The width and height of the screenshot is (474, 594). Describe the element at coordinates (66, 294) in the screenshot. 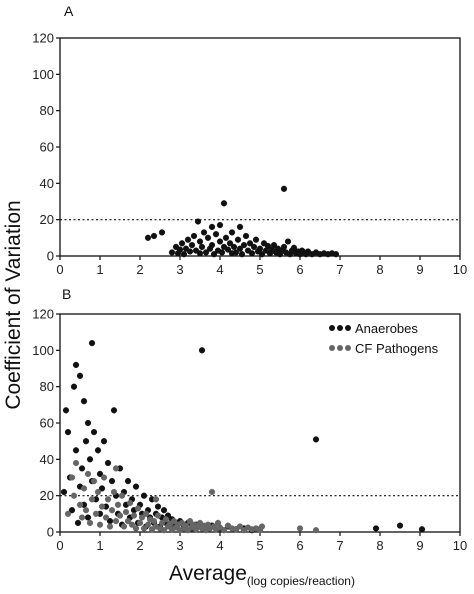

I see `panel-b-letter: B` at that location.